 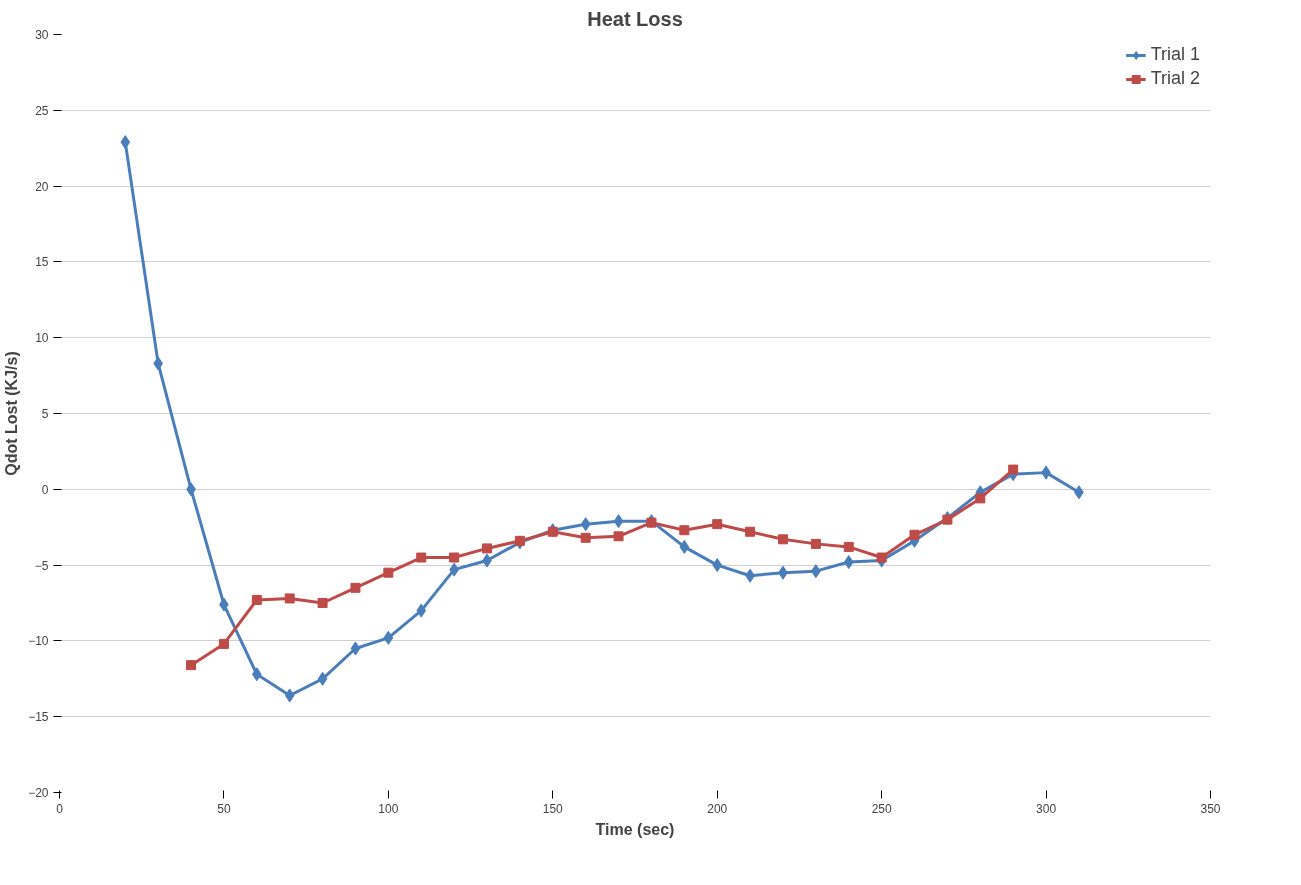 What do you see at coordinates (1175, 78) in the screenshot?
I see `legend-label: Trial 2` at bounding box center [1175, 78].